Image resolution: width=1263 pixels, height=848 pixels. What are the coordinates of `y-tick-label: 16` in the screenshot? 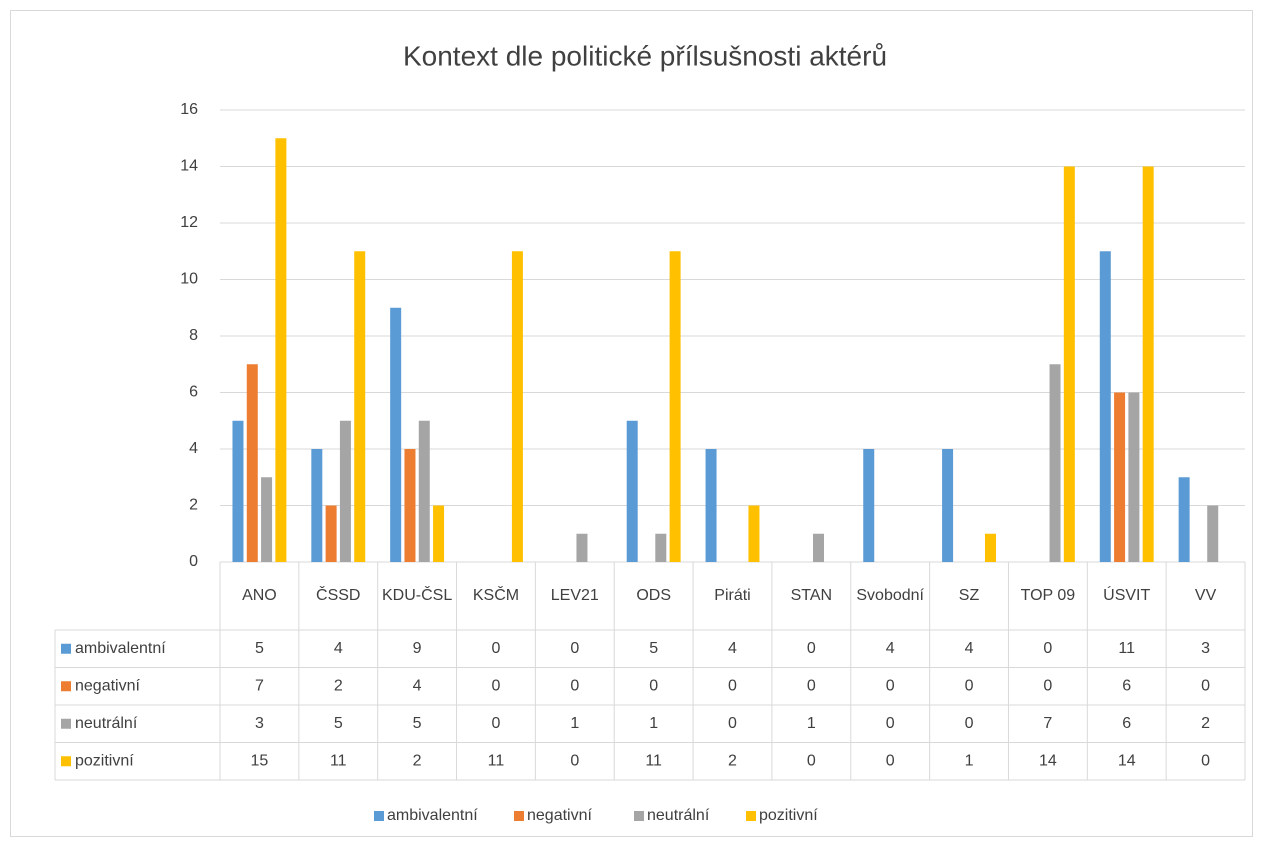 It's located at (189, 109).